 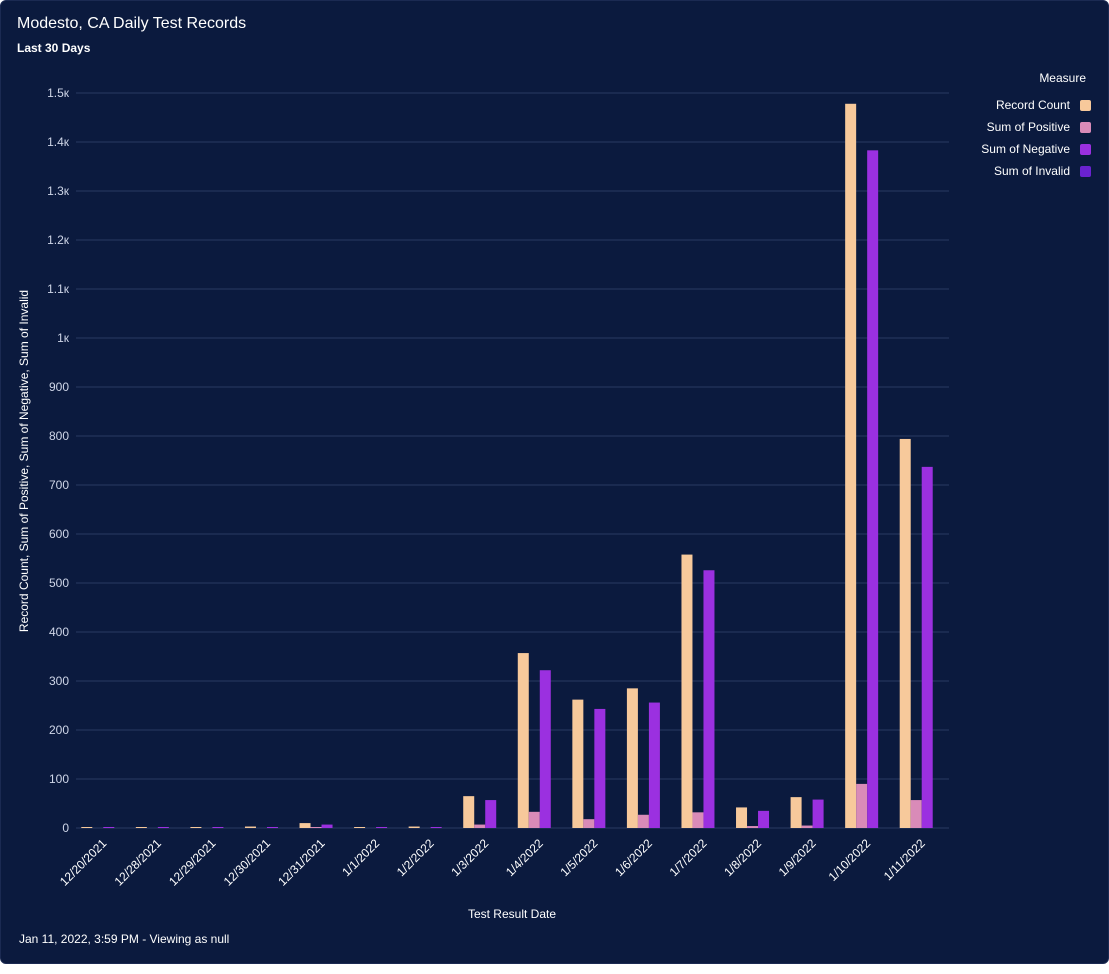 I want to click on x-tick-label: 1/6/2022, so click(x=633, y=857).